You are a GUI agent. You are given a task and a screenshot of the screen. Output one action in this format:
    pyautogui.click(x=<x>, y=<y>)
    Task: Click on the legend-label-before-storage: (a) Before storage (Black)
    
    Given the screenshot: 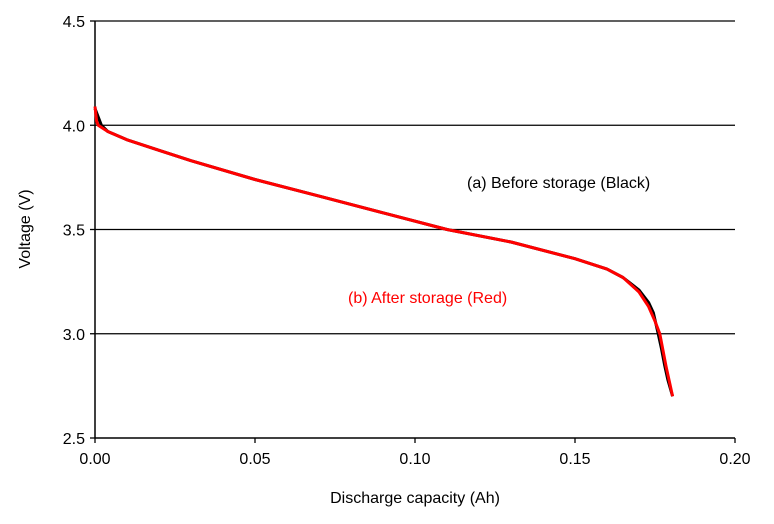 What is the action you would take?
    pyautogui.click(x=558, y=183)
    